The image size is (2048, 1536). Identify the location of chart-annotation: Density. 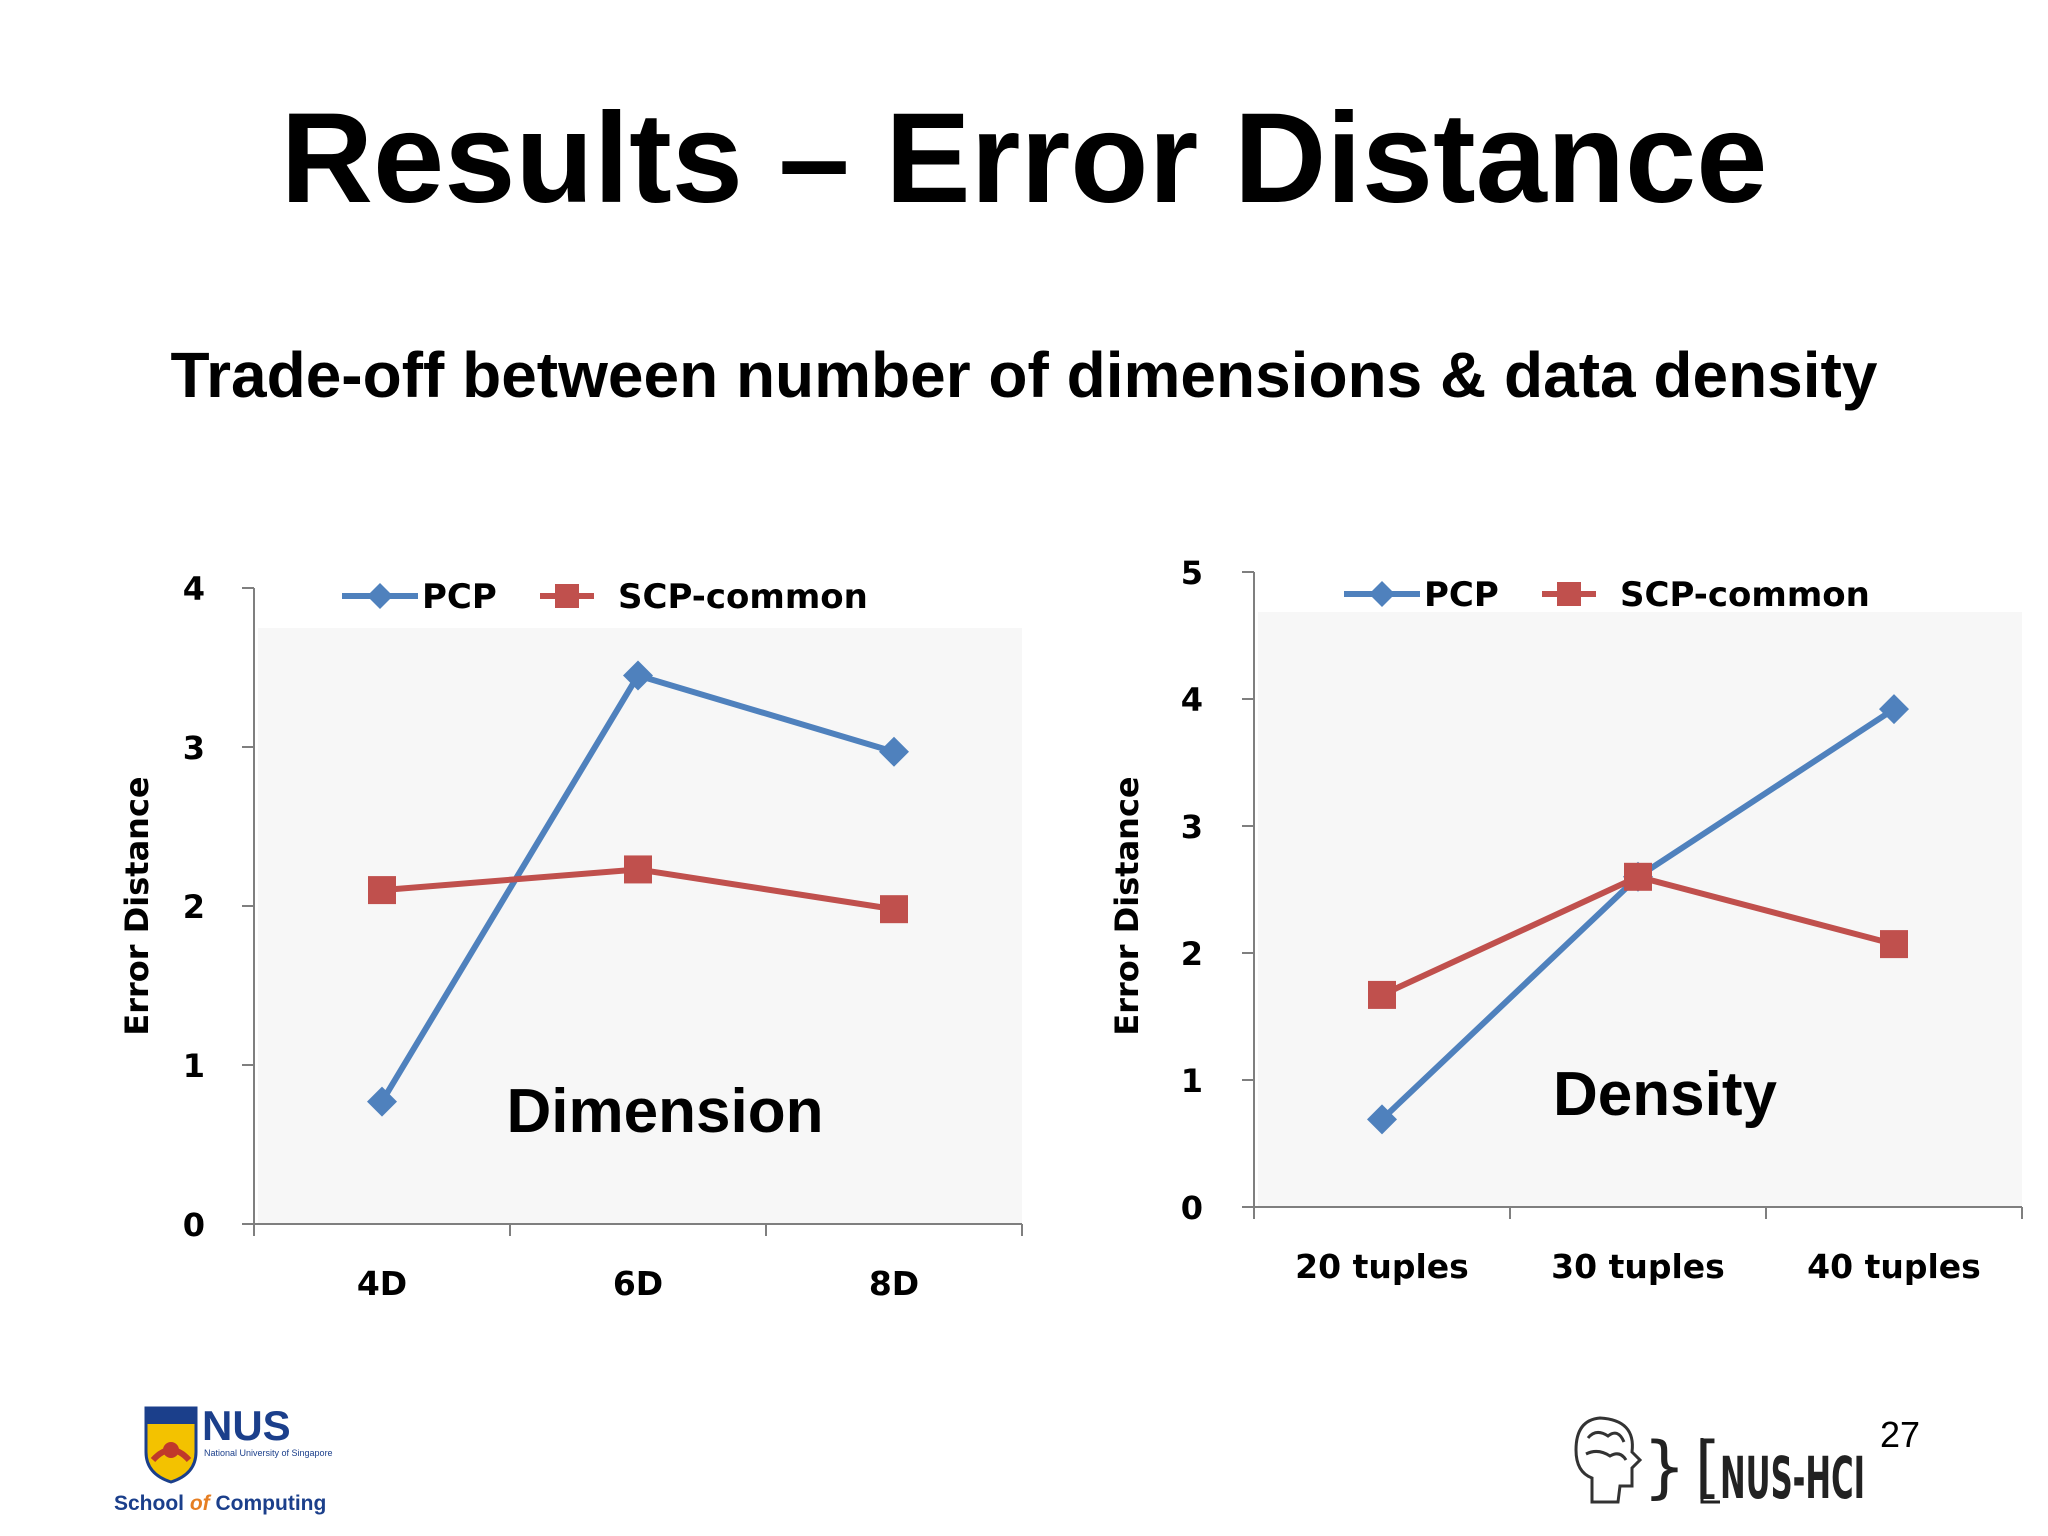
(1665, 1094).